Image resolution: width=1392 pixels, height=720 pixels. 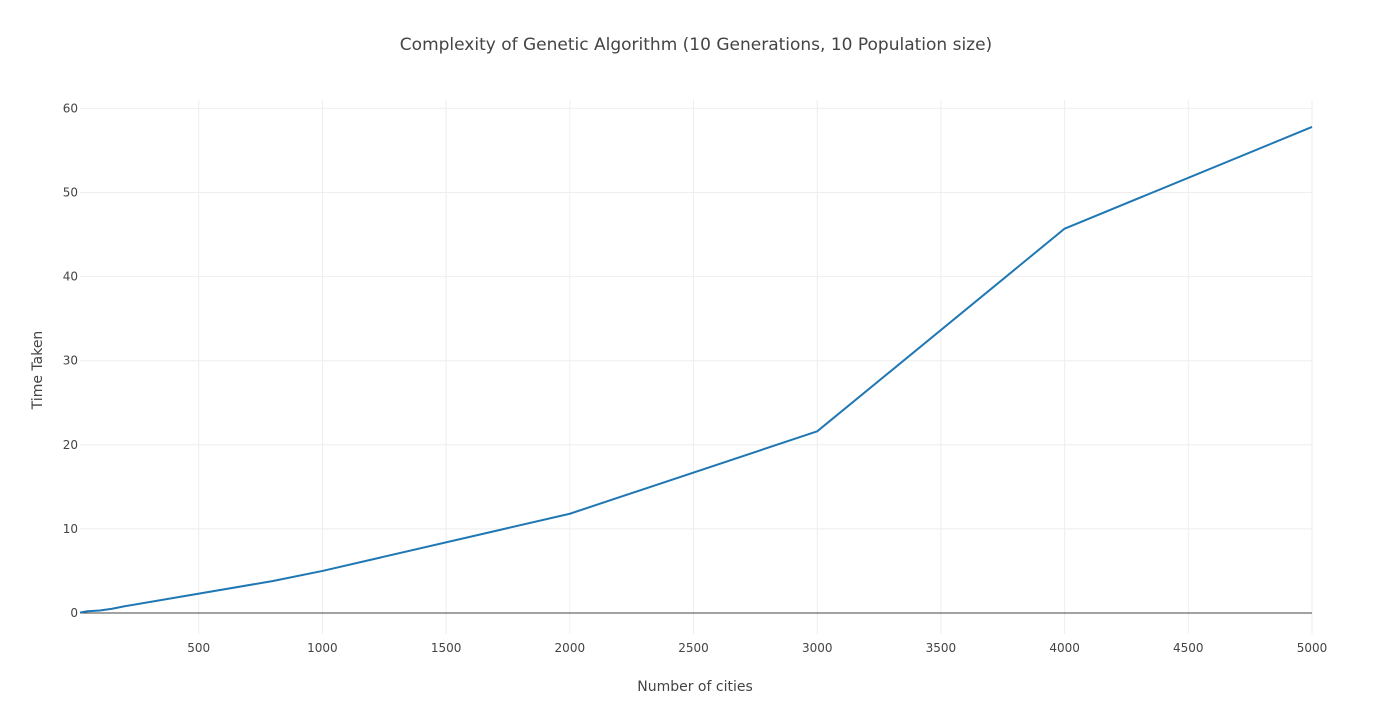 What do you see at coordinates (70, 445) in the screenshot?
I see `y-tick-label: 20` at bounding box center [70, 445].